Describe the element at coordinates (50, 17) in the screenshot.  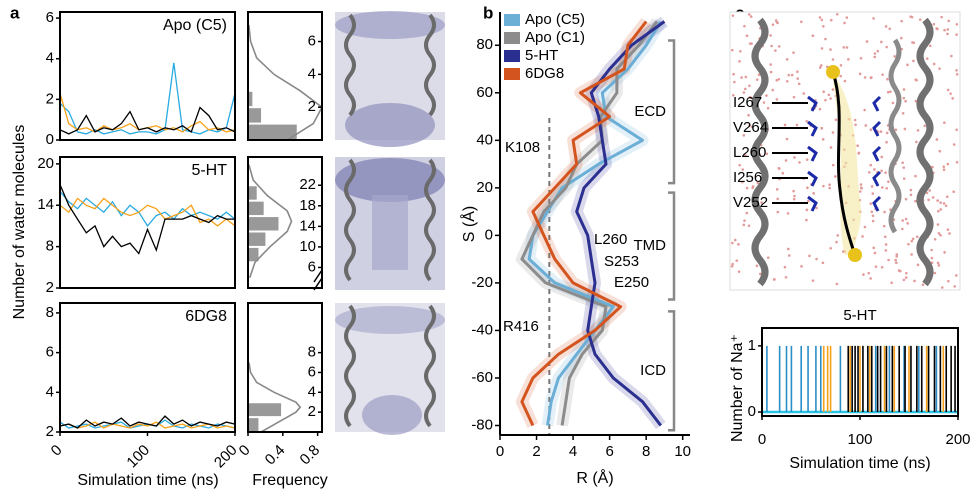
I see `y-tick-label: 6` at that location.